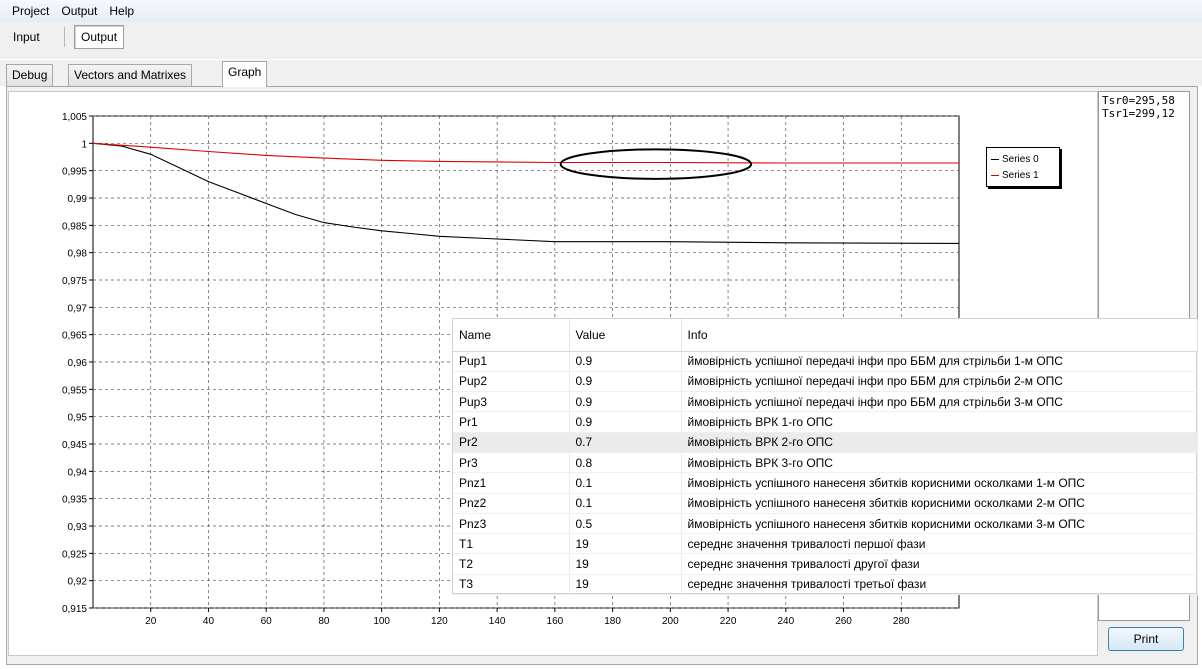  I want to click on toolbar: Input Output, so click(601, 41).